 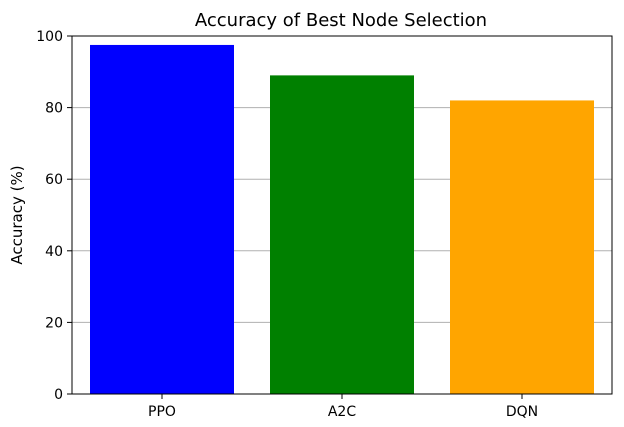 I want to click on x-tick-label: PPO, so click(x=162, y=412).